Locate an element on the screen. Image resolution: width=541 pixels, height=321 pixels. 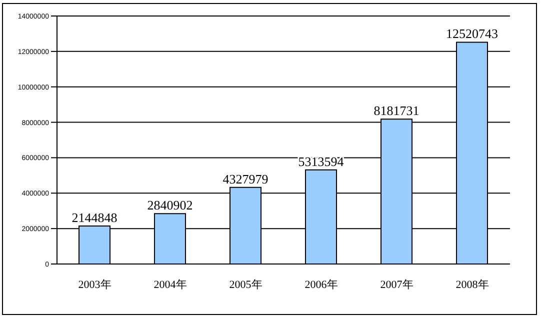
data-label: 12520743 is located at coordinates (472, 34).